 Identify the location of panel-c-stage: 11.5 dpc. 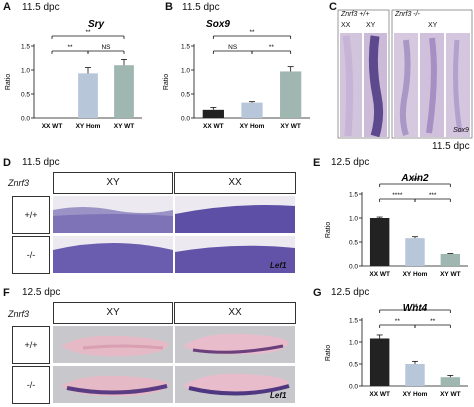
(451, 146).